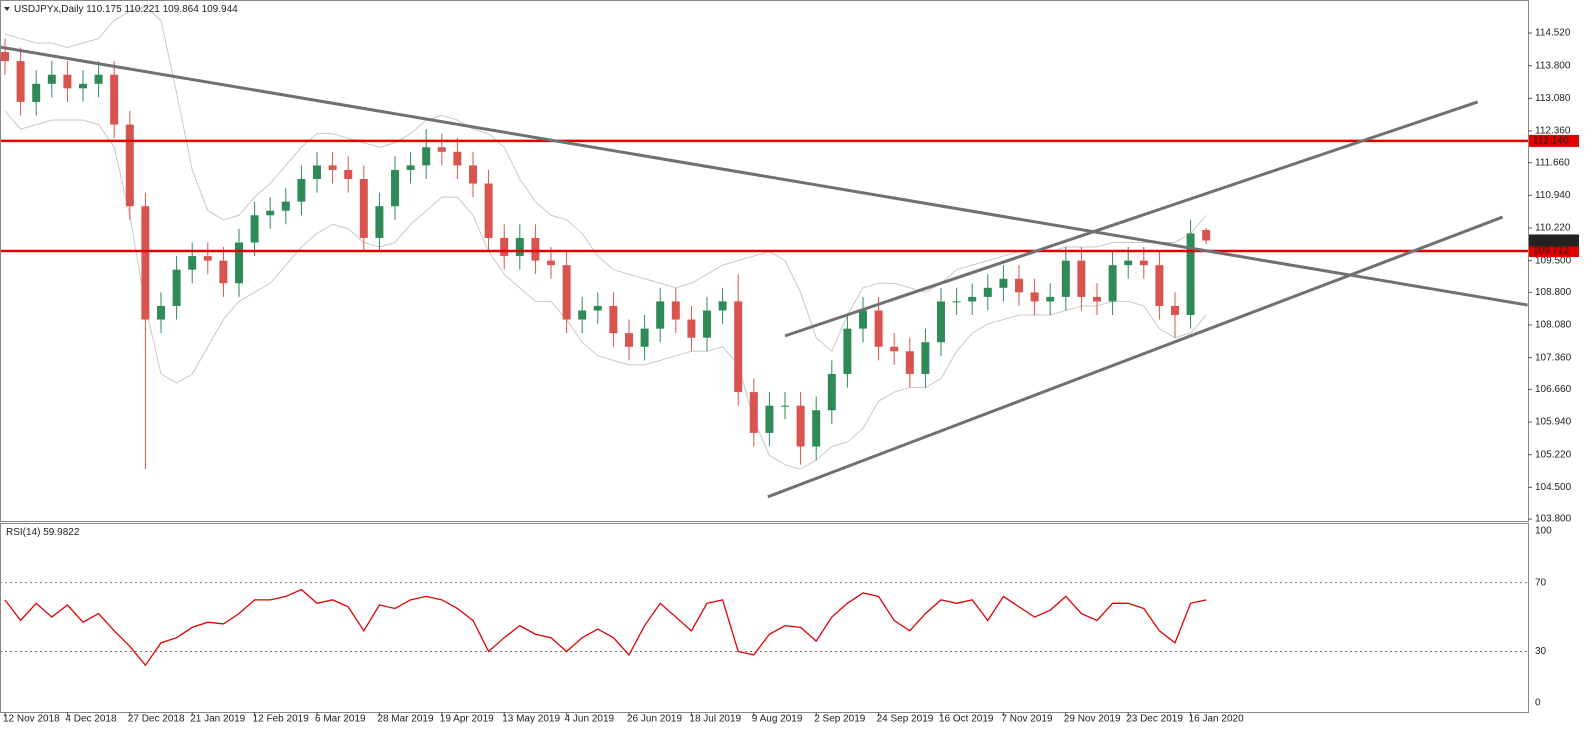  Describe the element at coordinates (48, 9) in the screenshot. I see `symbol: USDJPYx,Daily` at that location.